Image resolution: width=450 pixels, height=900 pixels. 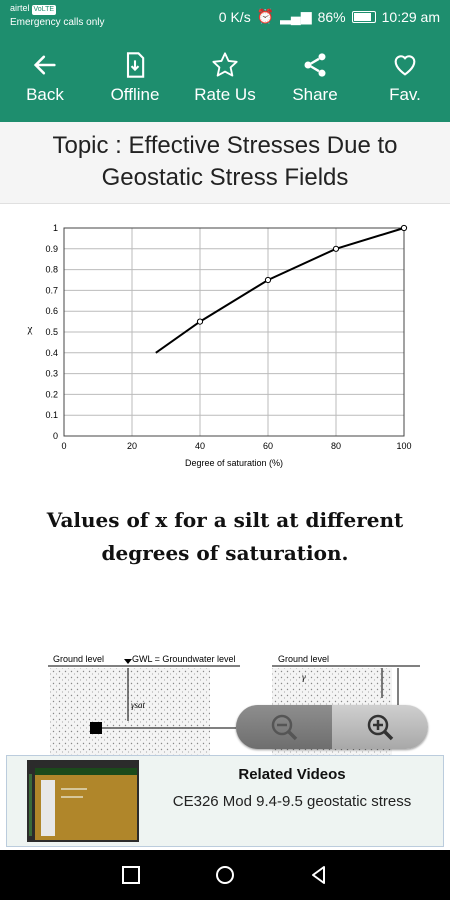 I want to click on back-triangle-icon, so click(x=319, y=875).